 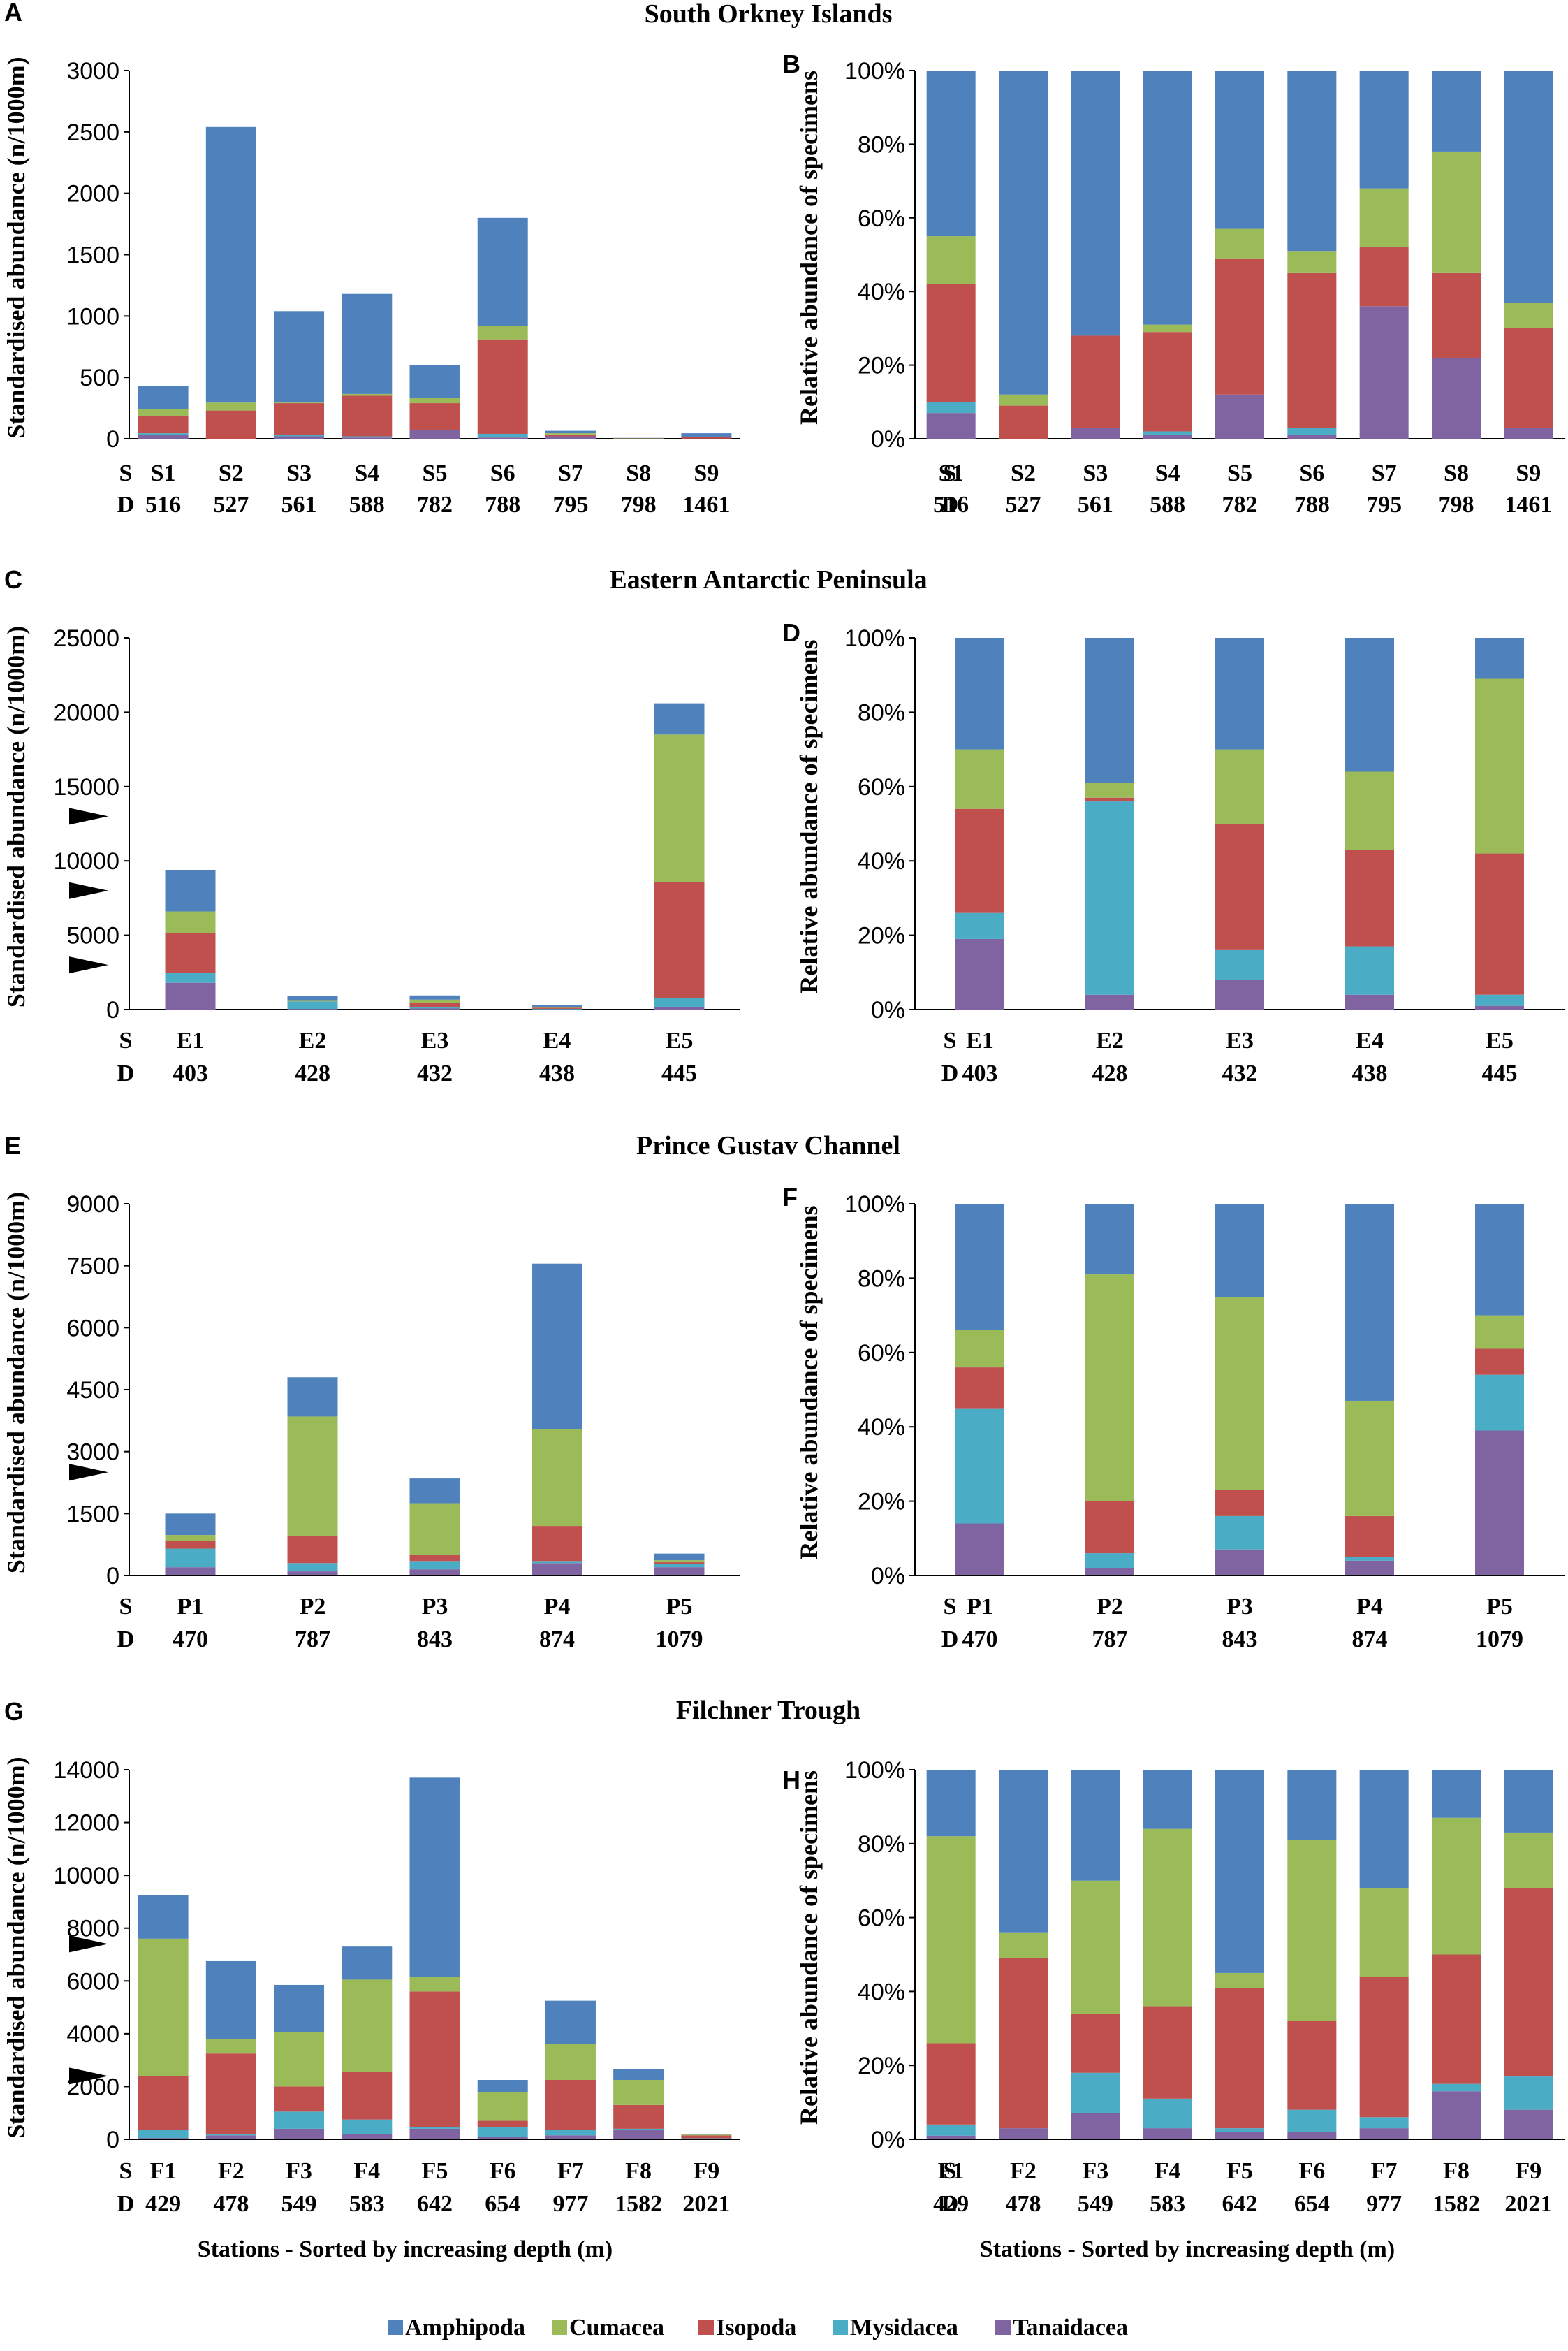 I want to click on bar-p3-cumacea, so click(x=435, y=1529).